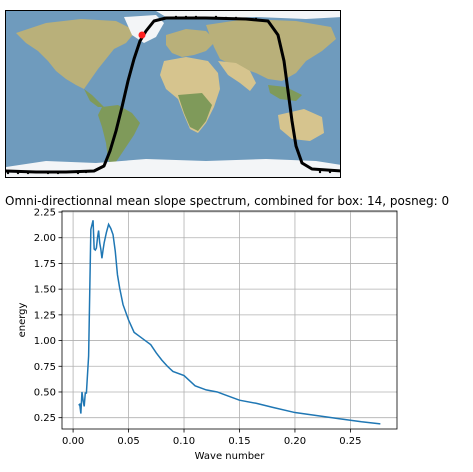  I want to click on x-axis-label: Wave number, so click(230, 456).